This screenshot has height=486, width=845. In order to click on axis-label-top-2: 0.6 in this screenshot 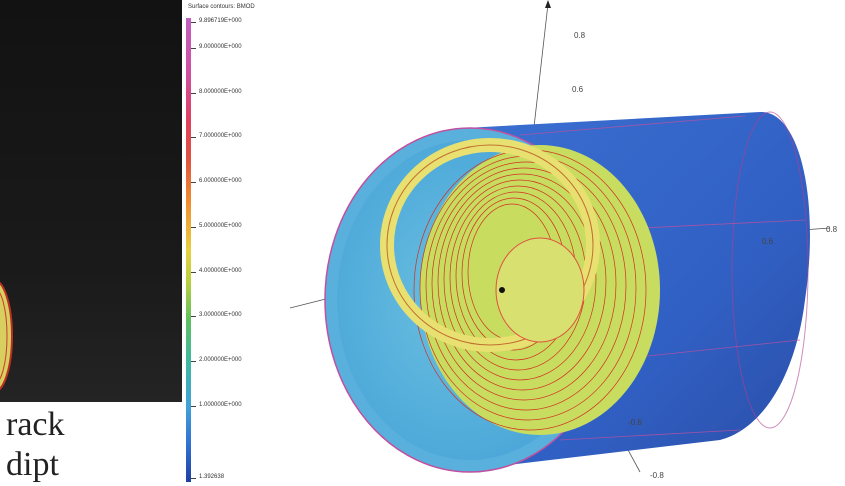, I will do `click(578, 89)`.